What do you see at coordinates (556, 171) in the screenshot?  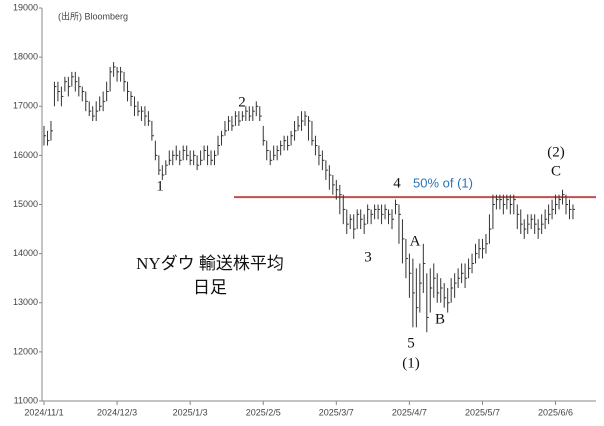 I see `annotation: C` at bounding box center [556, 171].